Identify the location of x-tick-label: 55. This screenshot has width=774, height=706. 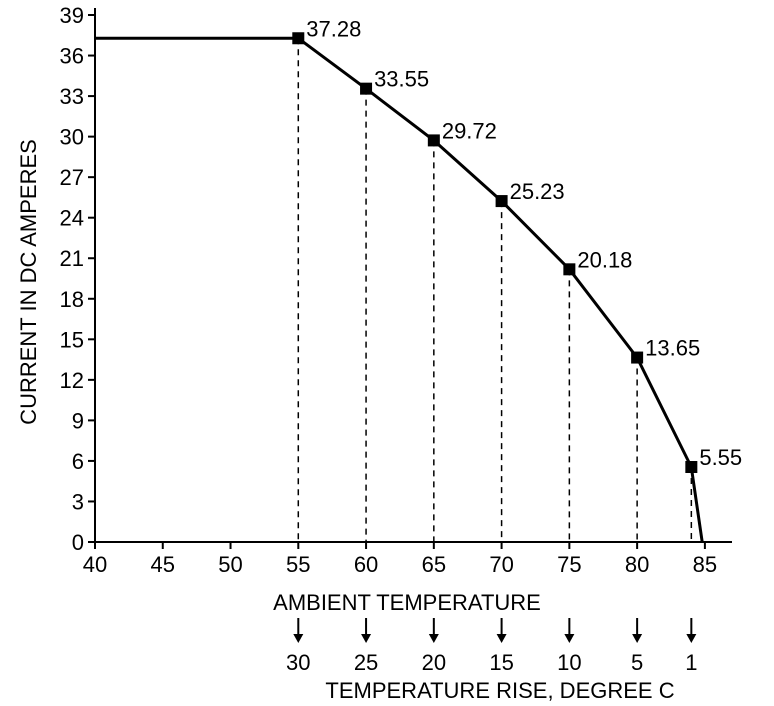
(298, 564).